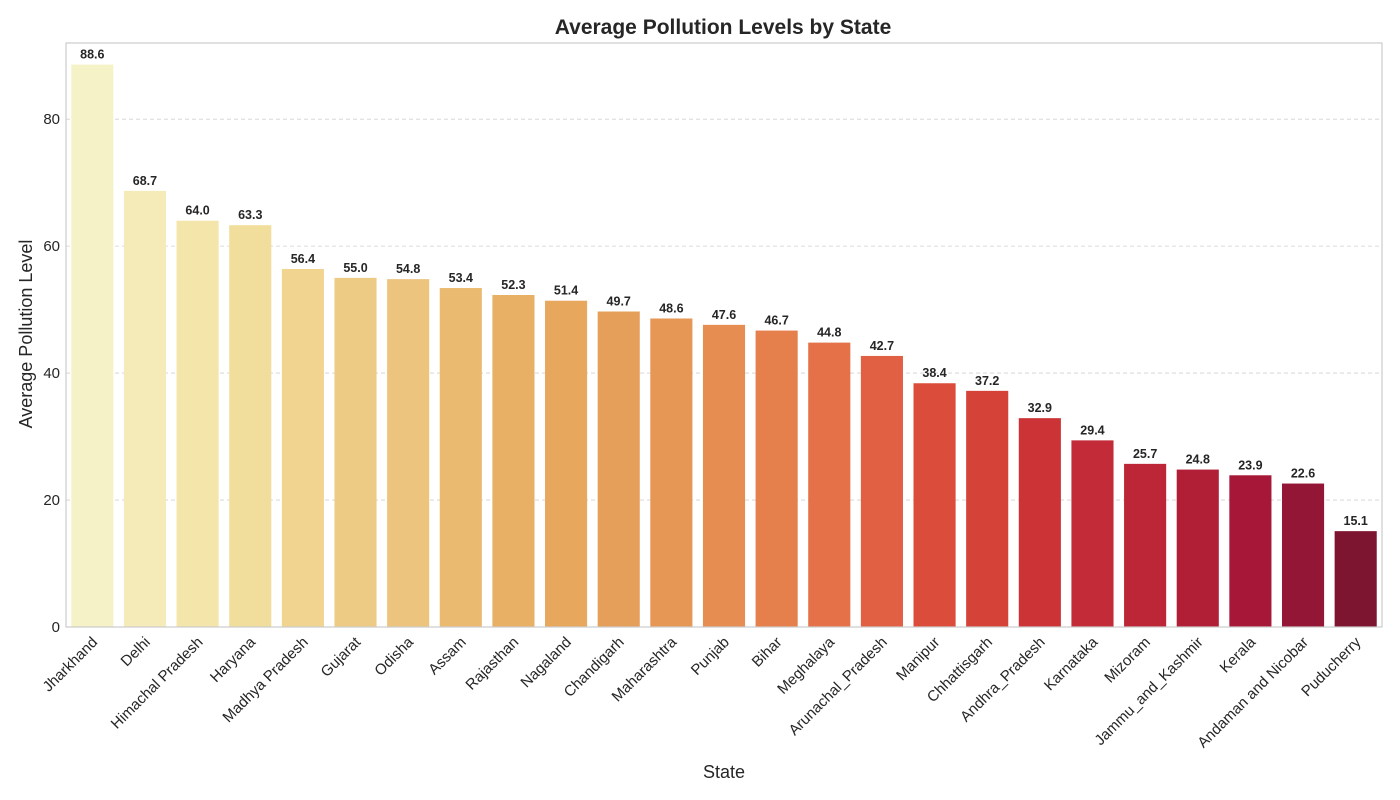 Image resolution: width=1400 pixels, height=800 pixels. Describe the element at coordinates (710, 656) in the screenshot. I see `x-tick-label: Punjab` at that location.